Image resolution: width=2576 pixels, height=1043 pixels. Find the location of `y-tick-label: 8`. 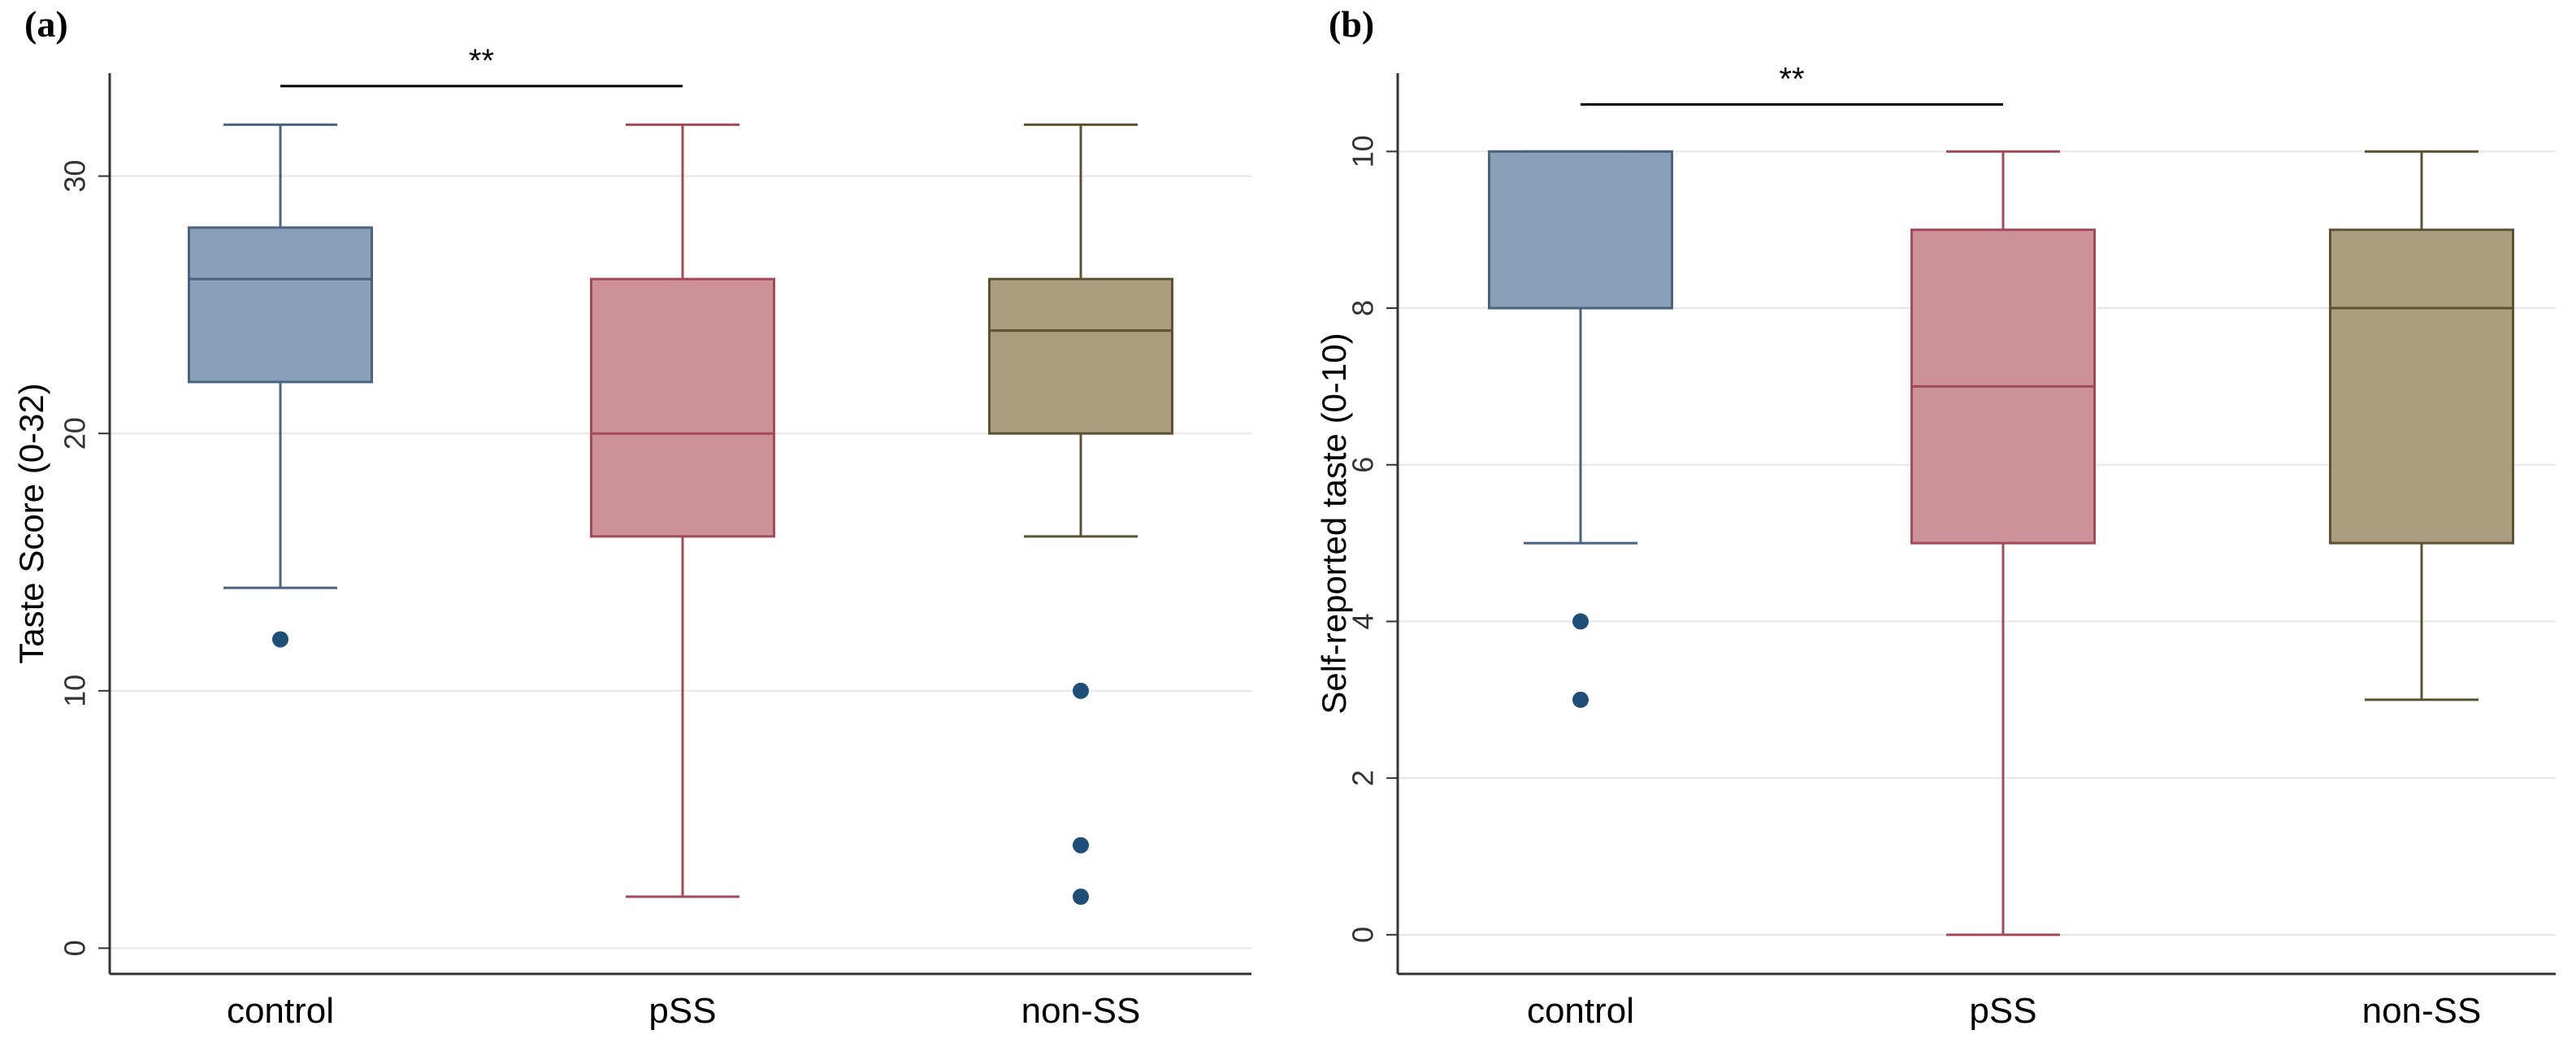

y-tick-label: 8 is located at coordinates (1363, 308).